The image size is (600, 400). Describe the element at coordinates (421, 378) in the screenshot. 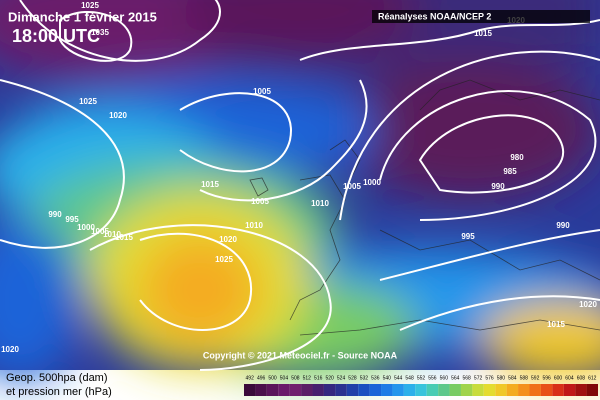

I see `scale-label: 552` at that location.